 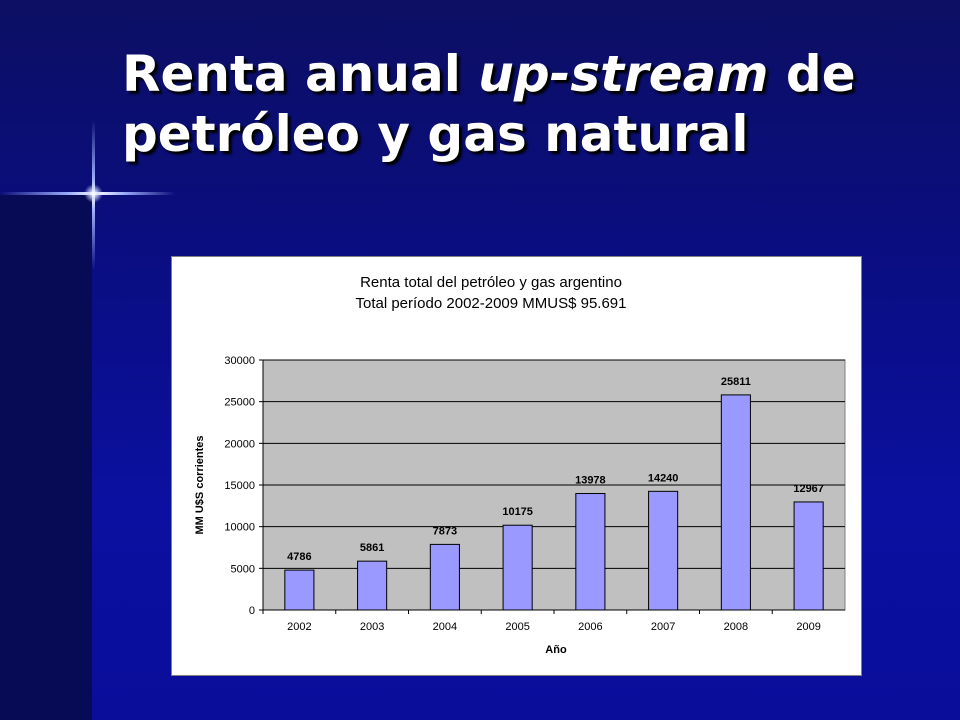 I want to click on x-tick-label: 2003, so click(x=372, y=627).